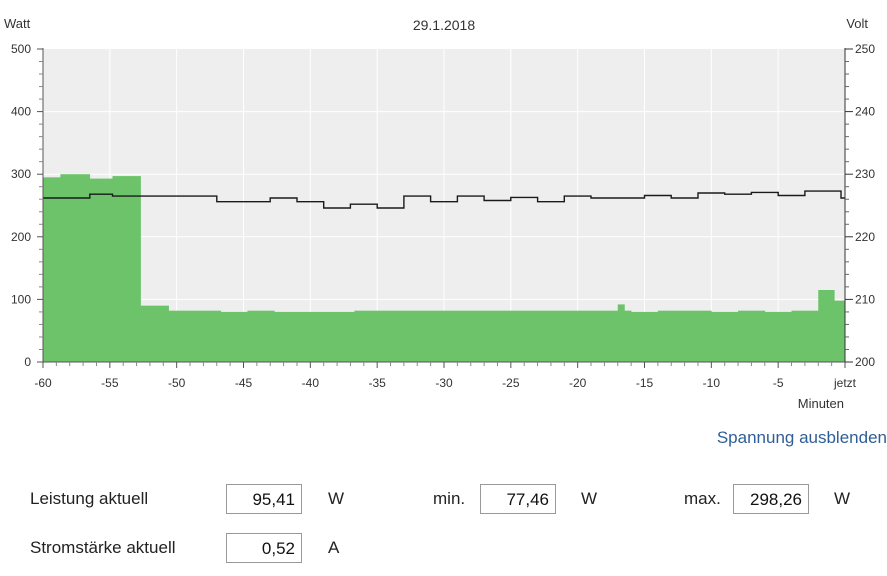  What do you see at coordinates (311, 383) in the screenshot?
I see `x-tick-label: -40` at bounding box center [311, 383].